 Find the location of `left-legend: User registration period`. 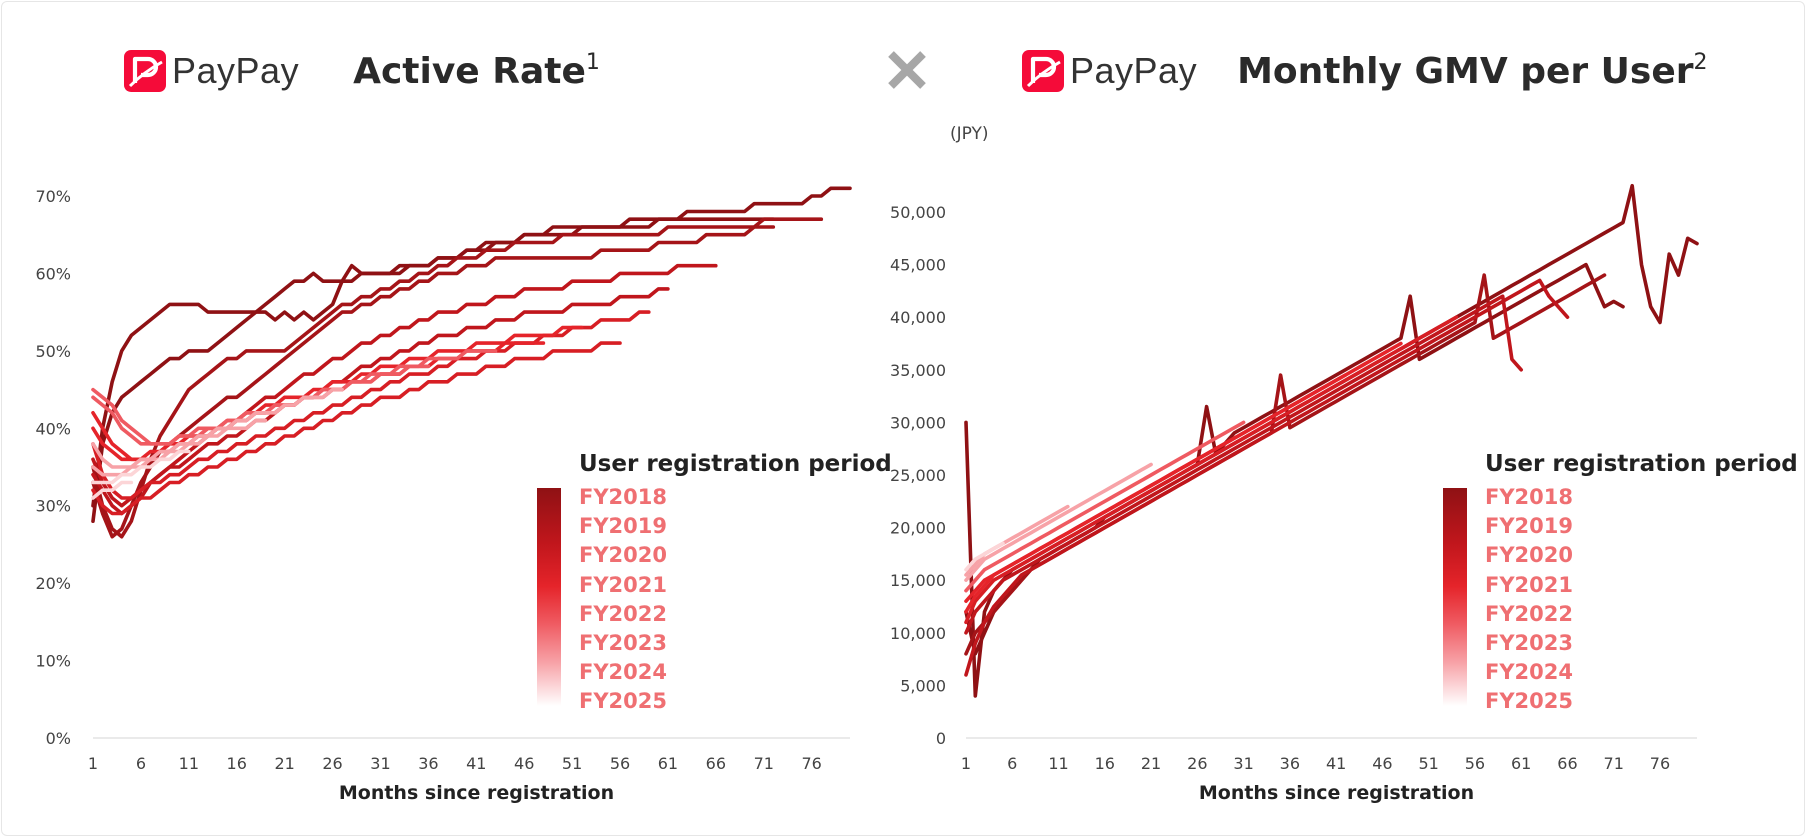

left-legend: User registration period is located at coordinates (735, 464).